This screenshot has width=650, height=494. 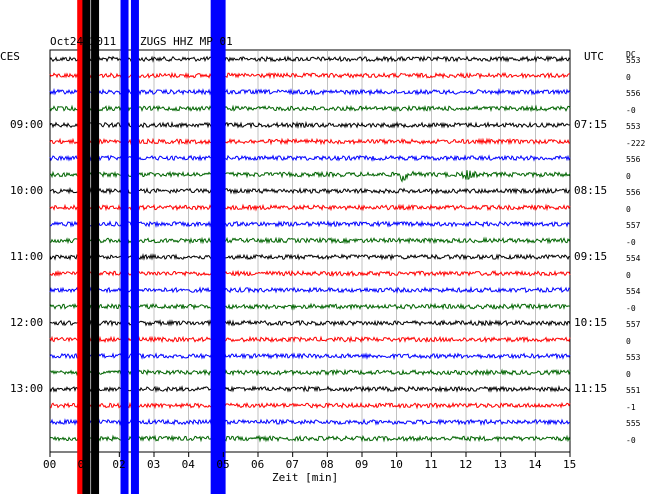 I want to click on chart-title-station: ZUGS HHZ MP 01, so click(x=186, y=41).